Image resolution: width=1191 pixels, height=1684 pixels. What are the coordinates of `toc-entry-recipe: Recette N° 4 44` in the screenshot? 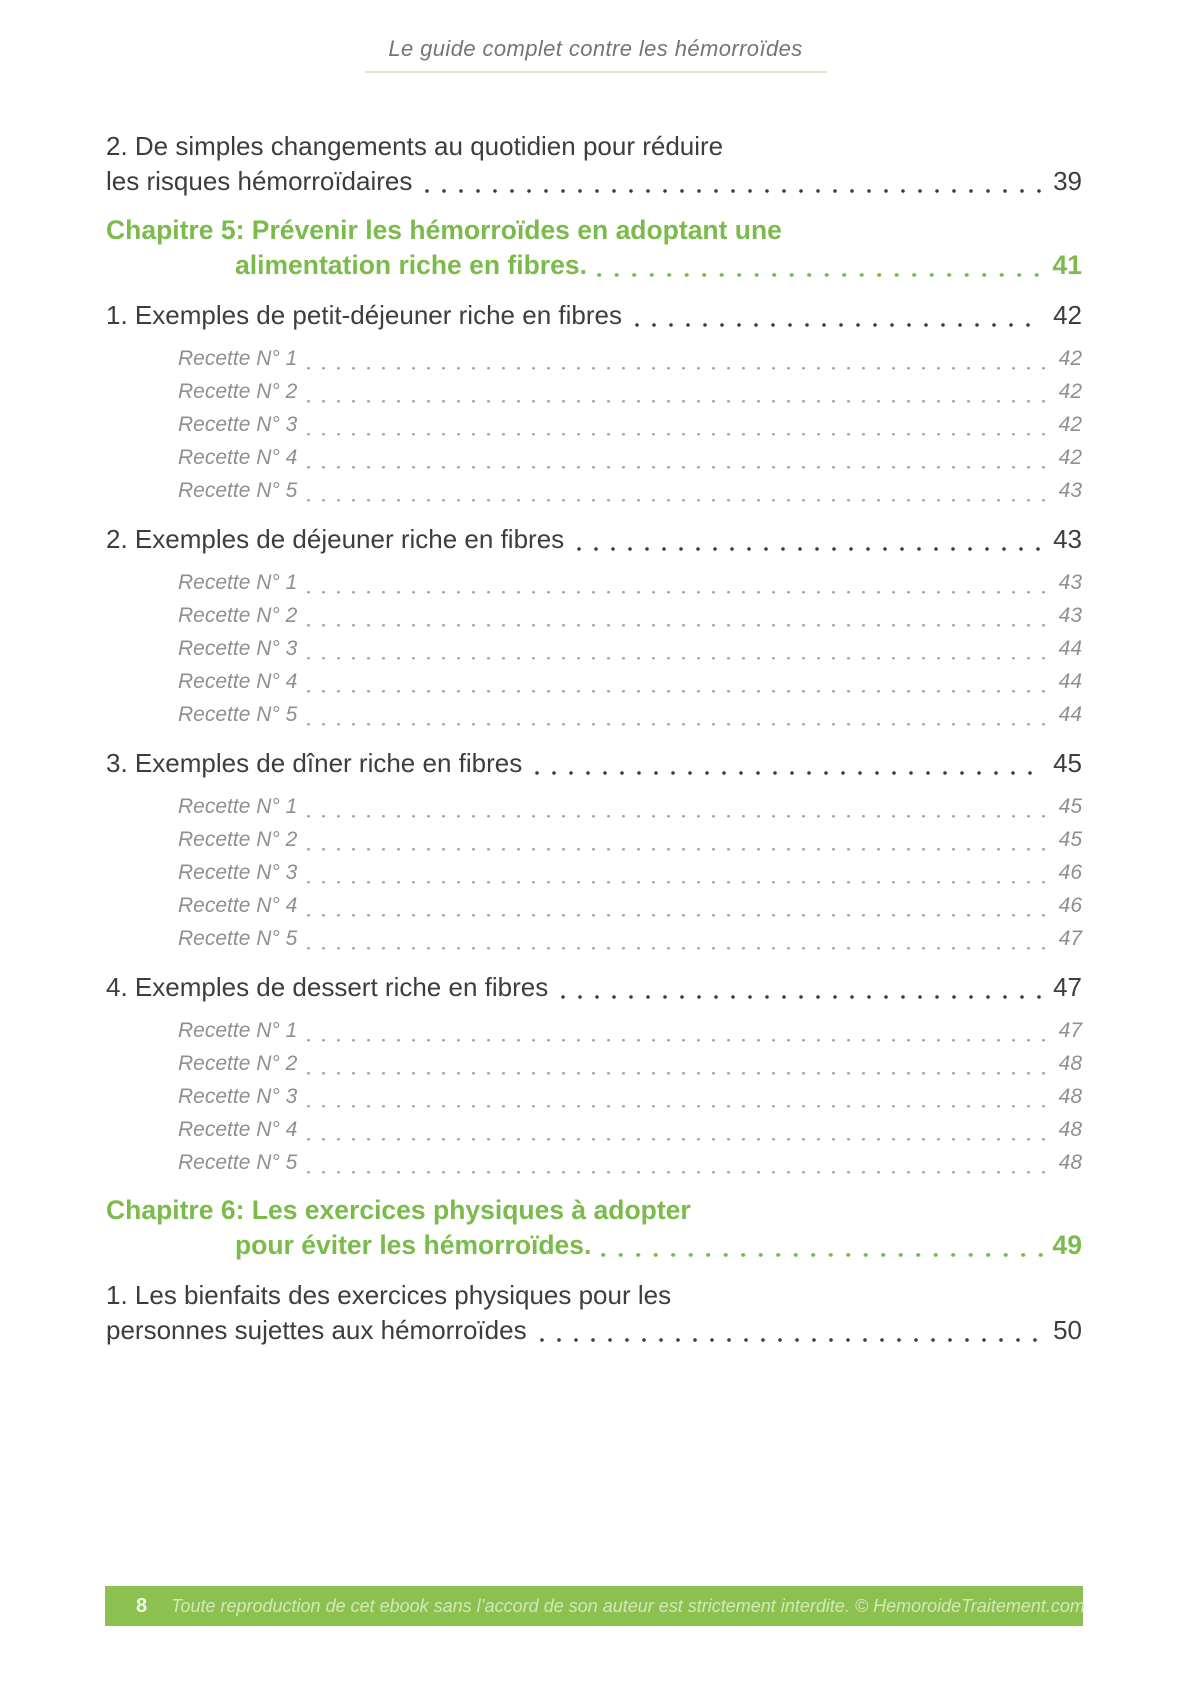 It's located at (594, 681).